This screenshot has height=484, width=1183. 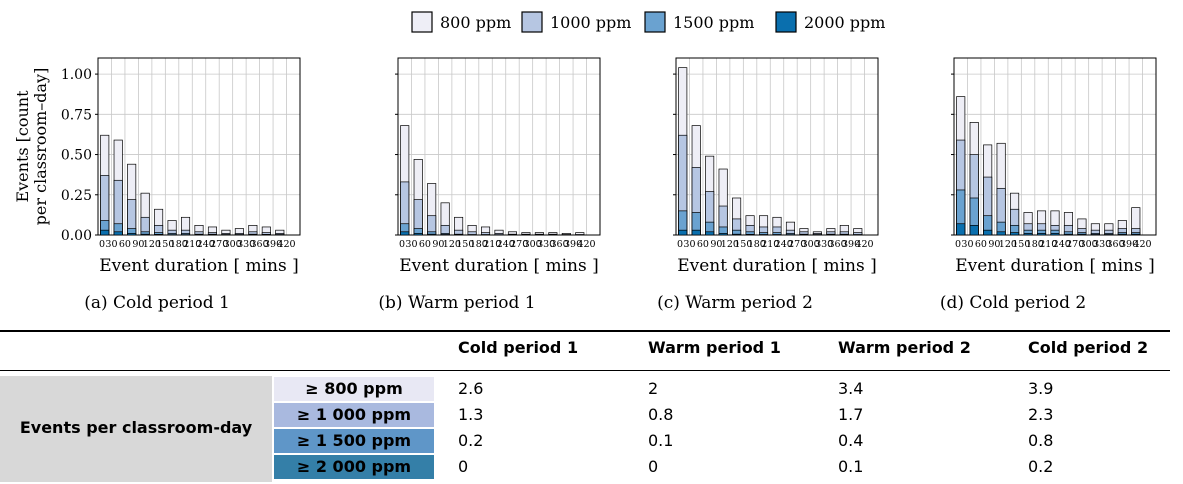 What do you see at coordinates (518, 347) in the screenshot?
I see `table-header-cold-period-1: Cold period 1` at bounding box center [518, 347].